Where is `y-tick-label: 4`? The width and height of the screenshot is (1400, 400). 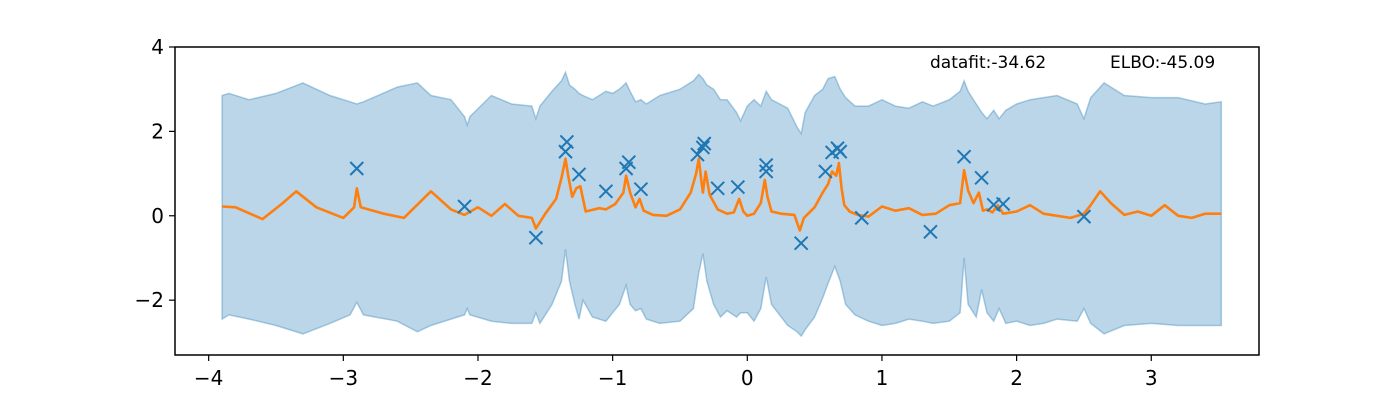 y-tick-label: 4 is located at coordinates (157, 47).